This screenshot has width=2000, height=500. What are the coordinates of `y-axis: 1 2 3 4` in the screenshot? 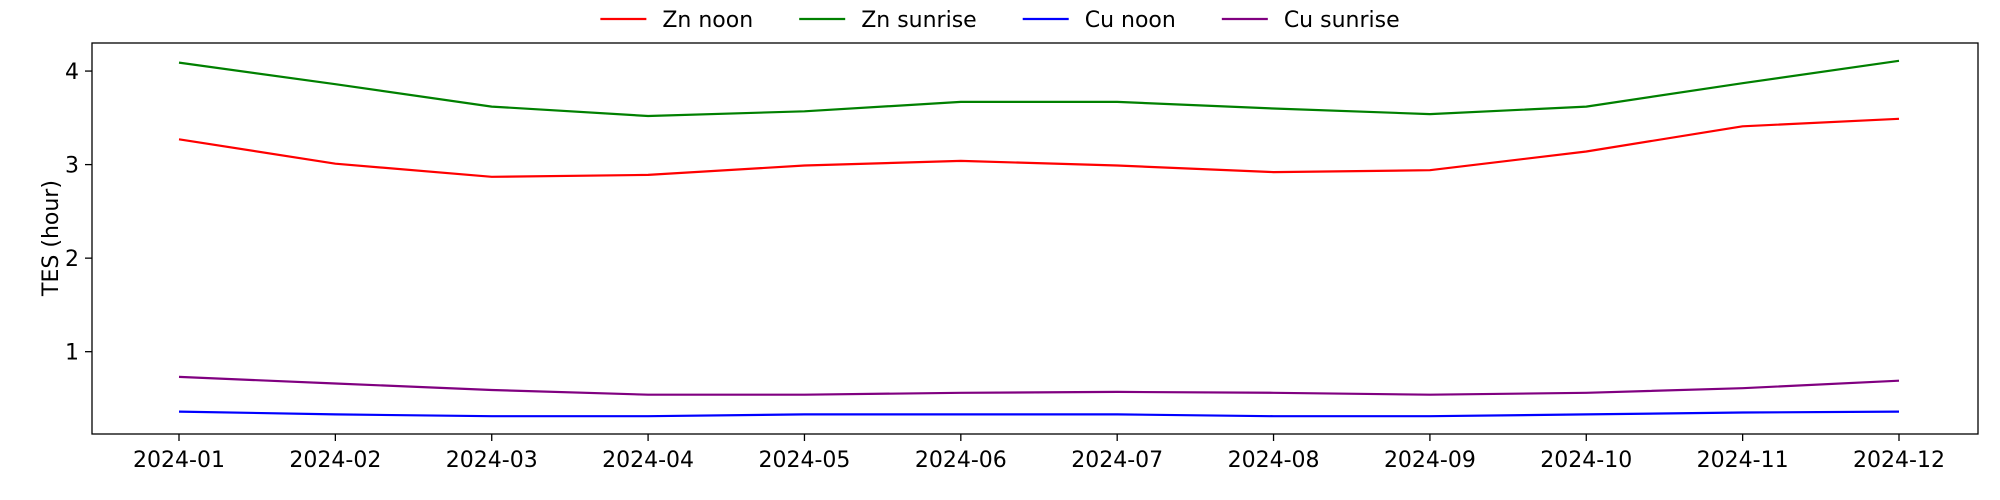 It's located at (78, 213).